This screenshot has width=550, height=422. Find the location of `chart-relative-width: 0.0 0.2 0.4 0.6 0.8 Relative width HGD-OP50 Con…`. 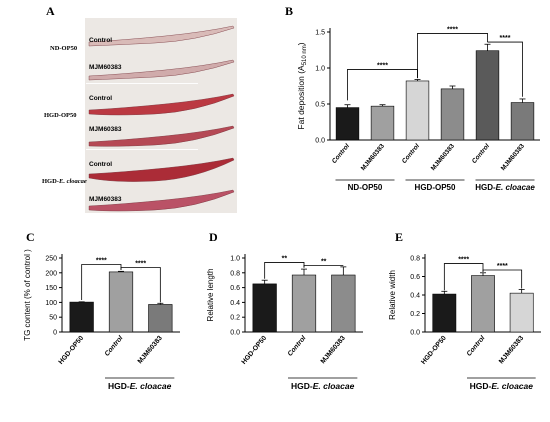

chart-relative-width: 0.0 0.2 0.4 0.6 0.8 Relative width HGD-OP50 Con… is located at coordinates (464, 322).